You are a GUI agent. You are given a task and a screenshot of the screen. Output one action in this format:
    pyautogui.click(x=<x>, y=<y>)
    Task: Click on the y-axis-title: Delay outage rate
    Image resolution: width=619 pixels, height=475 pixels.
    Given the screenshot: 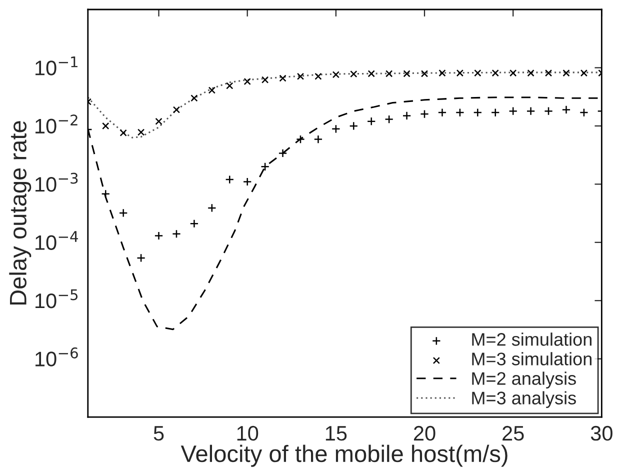 What is the action you would take?
    pyautogui.click(x=20, y=213)
    